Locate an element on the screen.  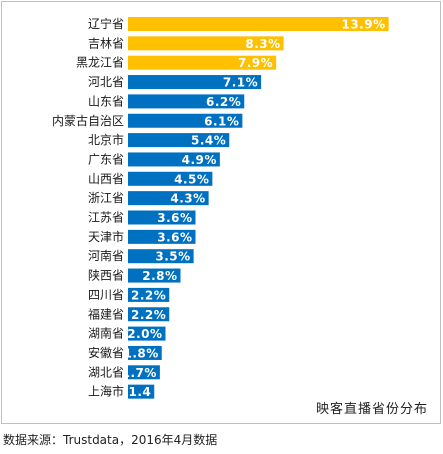
category-label: 天津市 is located at coordinates (106, 236).